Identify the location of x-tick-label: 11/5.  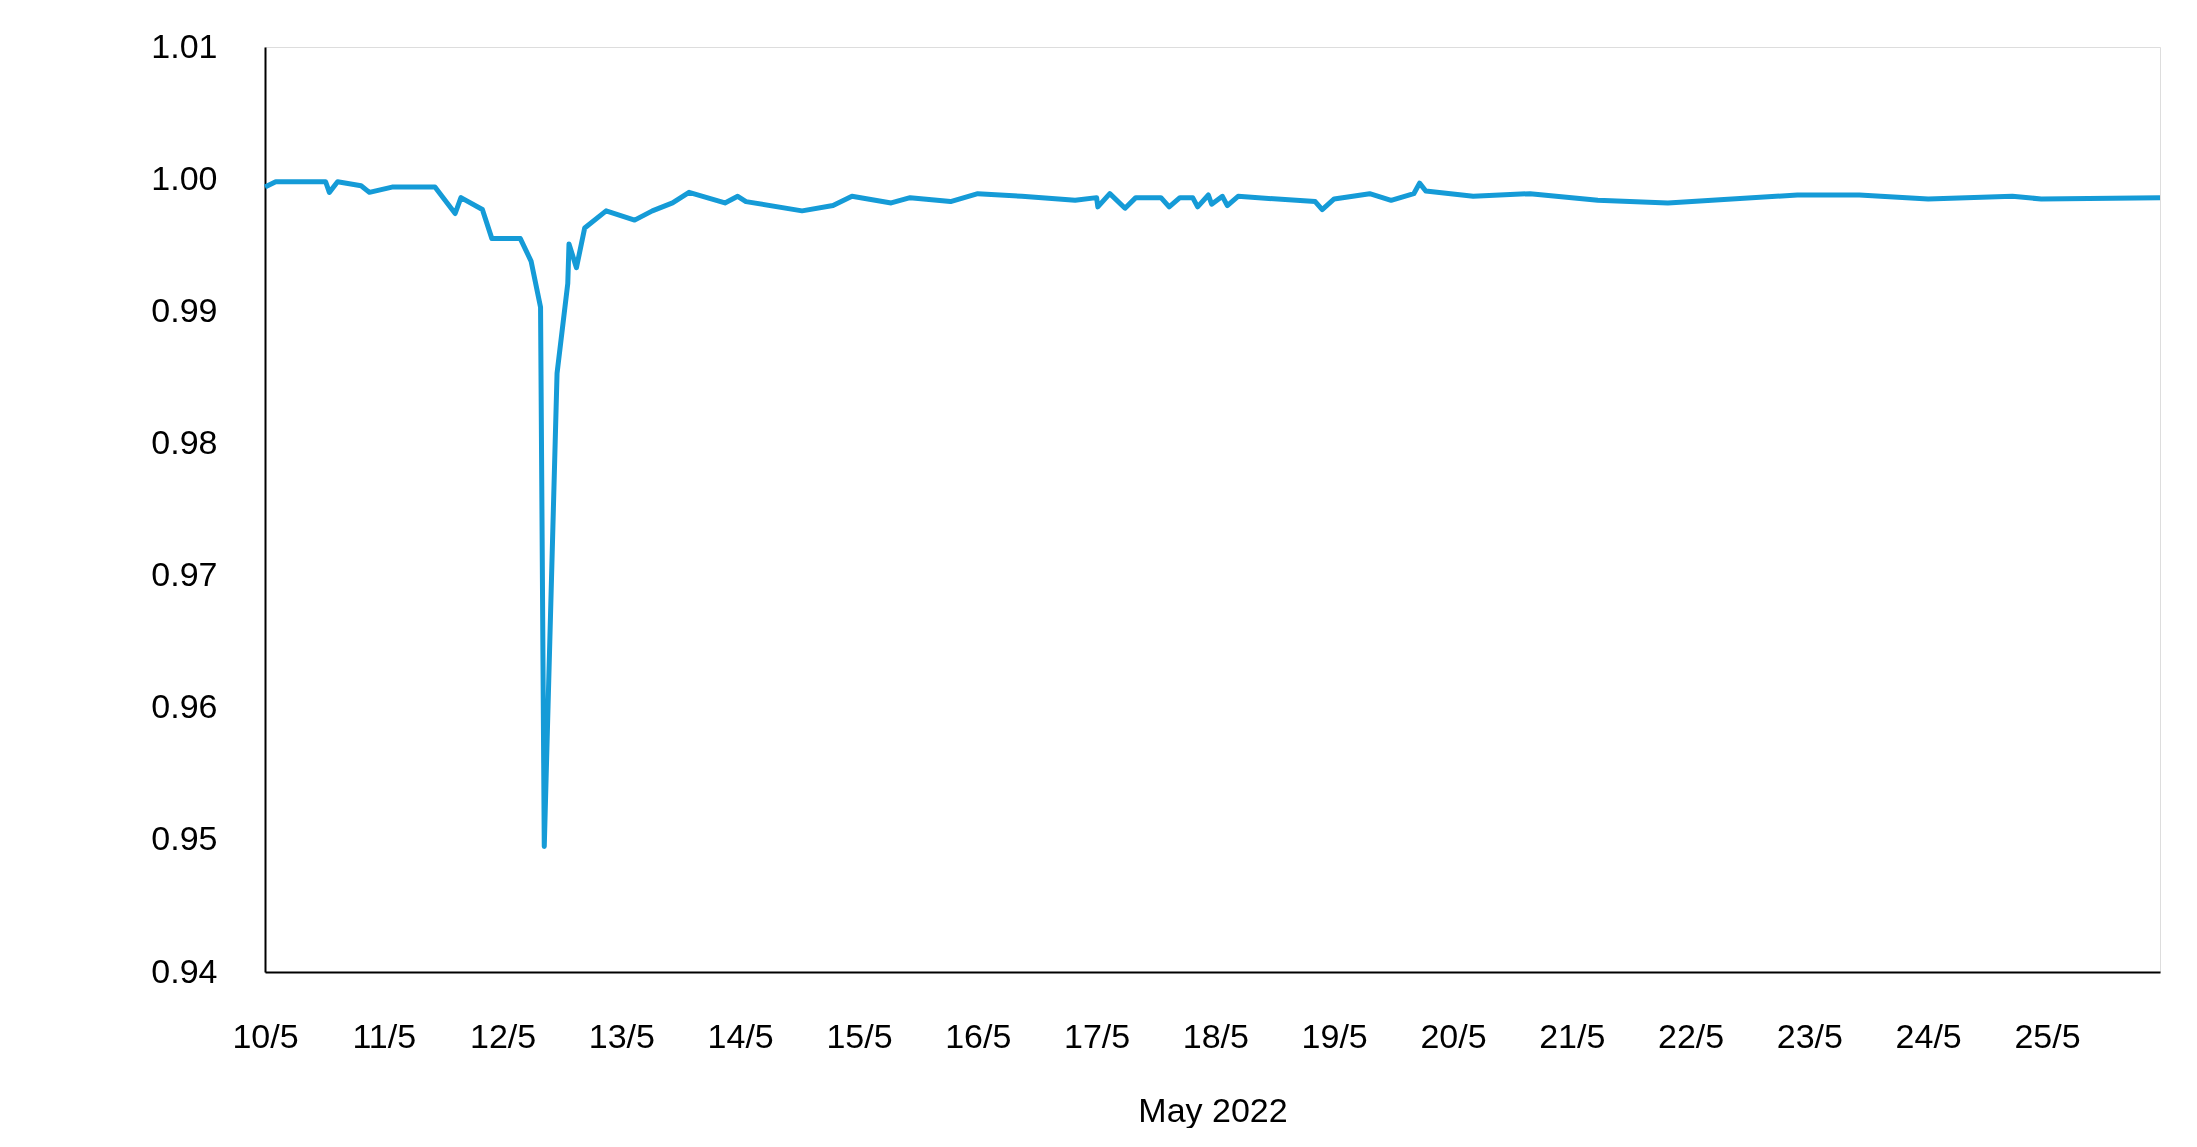
(384, 1035).